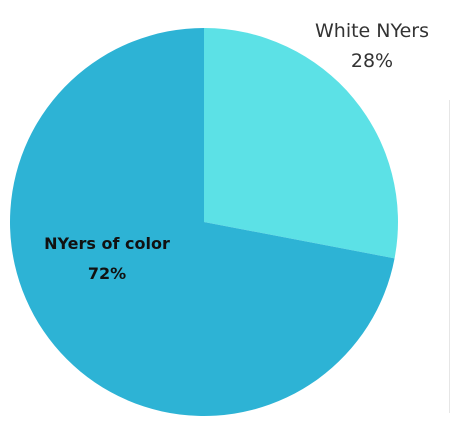 The height and width of the screenshot is (428, 451). I want to click on slice-label-nyers-of-color: NYers of color, so click(107, 243).